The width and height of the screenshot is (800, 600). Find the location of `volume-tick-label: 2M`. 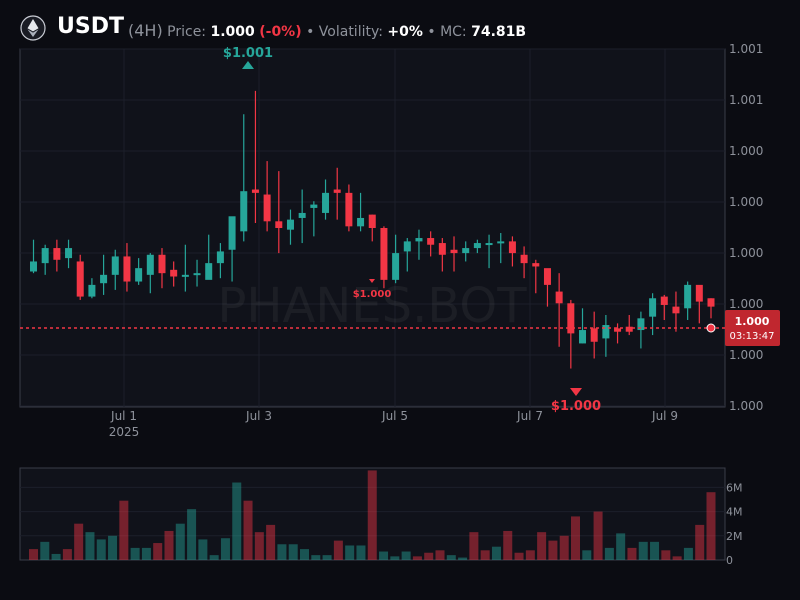

volume-tick-label: 2M is located at coordinates (734, 536).